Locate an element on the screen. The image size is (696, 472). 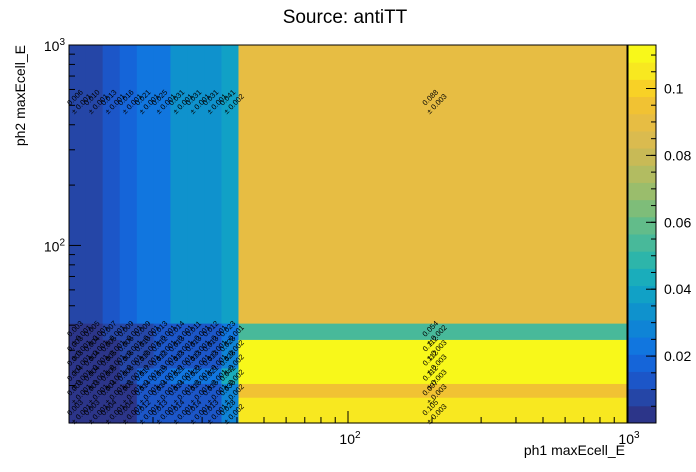
y-tick-label: 102 is located at coordinates (55, 245).